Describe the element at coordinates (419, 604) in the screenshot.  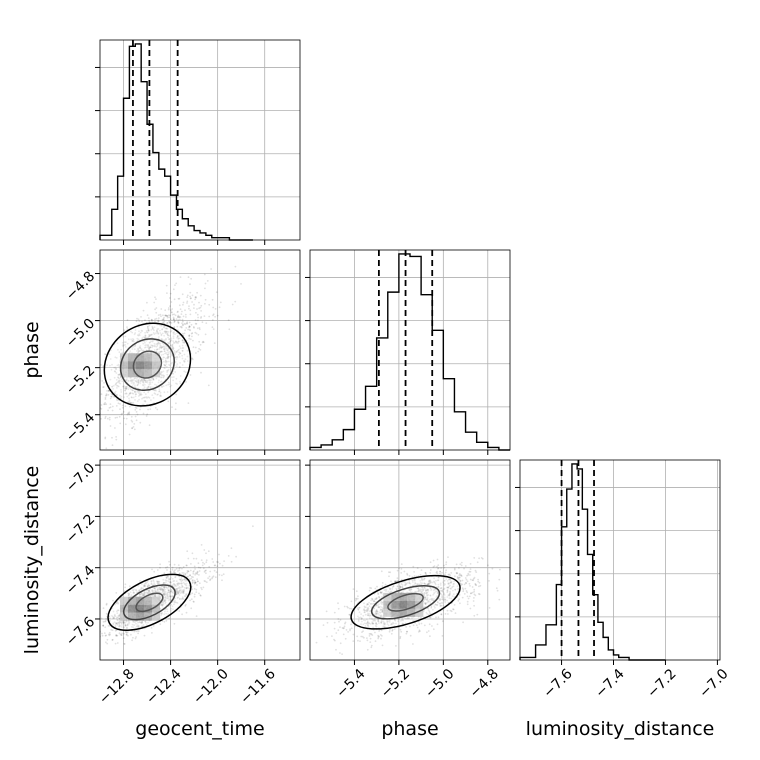
I see `density-cell` at that location.